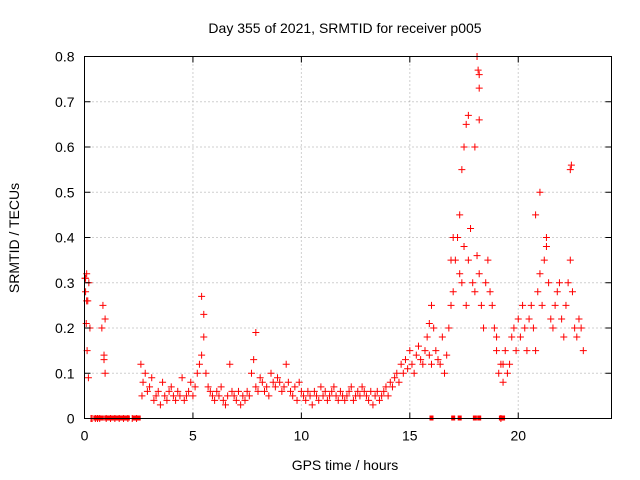  Describe the element at coordinates (65, 373) in the screenshot. I see `y-tick-label: 0.1` at that location.